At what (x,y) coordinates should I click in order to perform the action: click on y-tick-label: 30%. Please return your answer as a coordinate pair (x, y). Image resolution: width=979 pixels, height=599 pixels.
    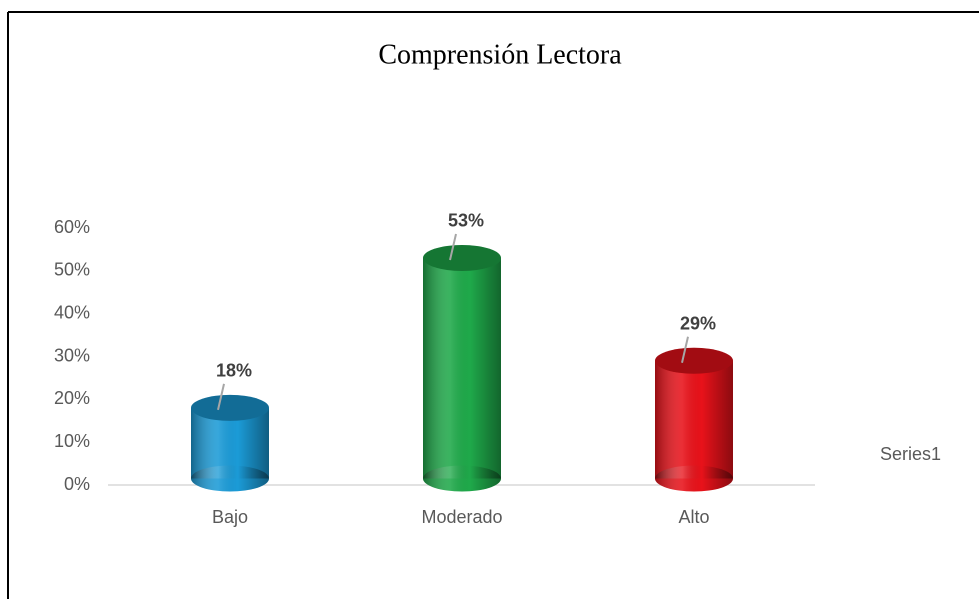
    Looking at the image, I should click on (72, 355).